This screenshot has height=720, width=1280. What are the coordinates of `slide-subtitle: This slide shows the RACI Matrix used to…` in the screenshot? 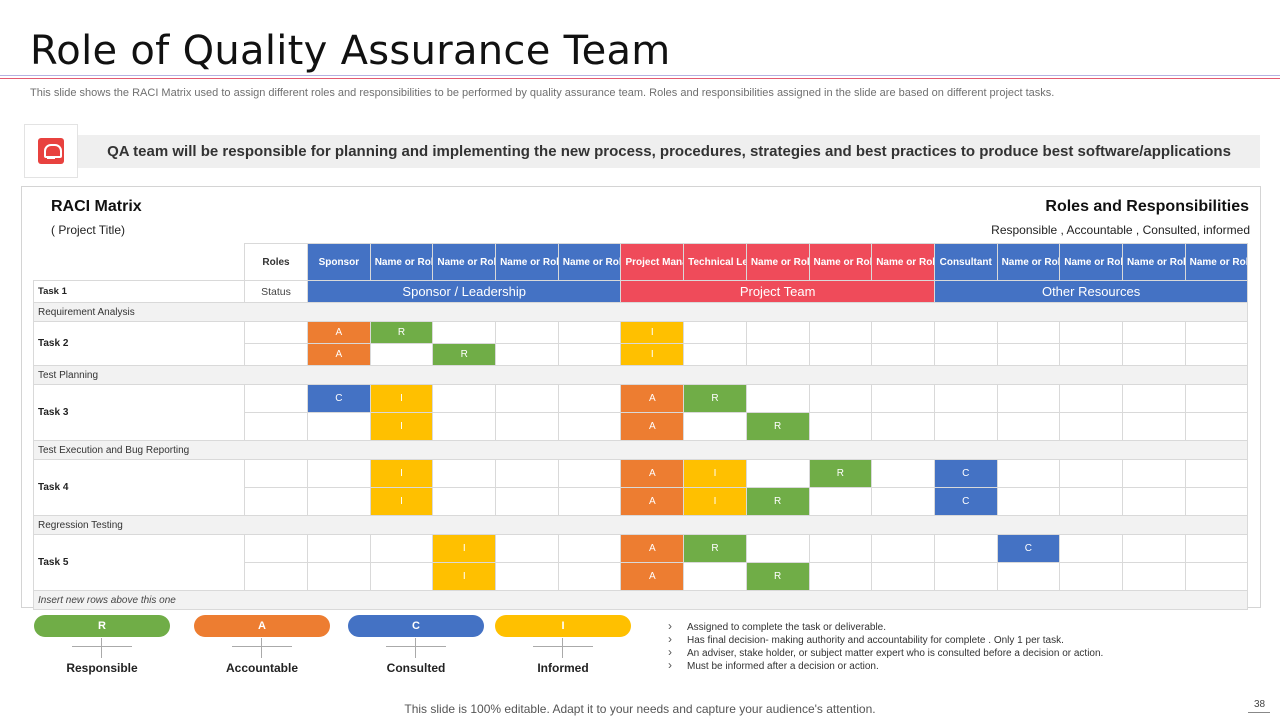 It's located at (542, 93).